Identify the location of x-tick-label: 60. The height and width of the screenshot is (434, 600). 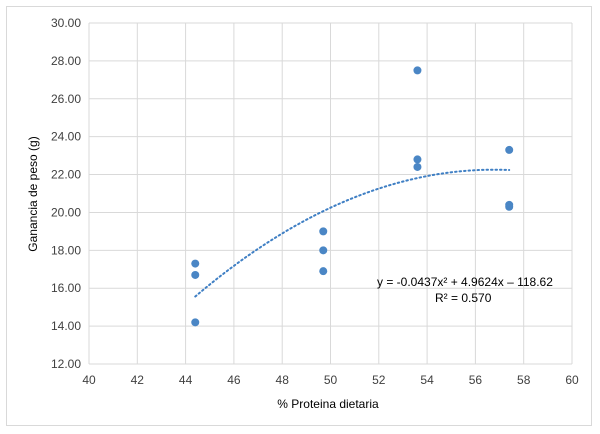
(572, 380).